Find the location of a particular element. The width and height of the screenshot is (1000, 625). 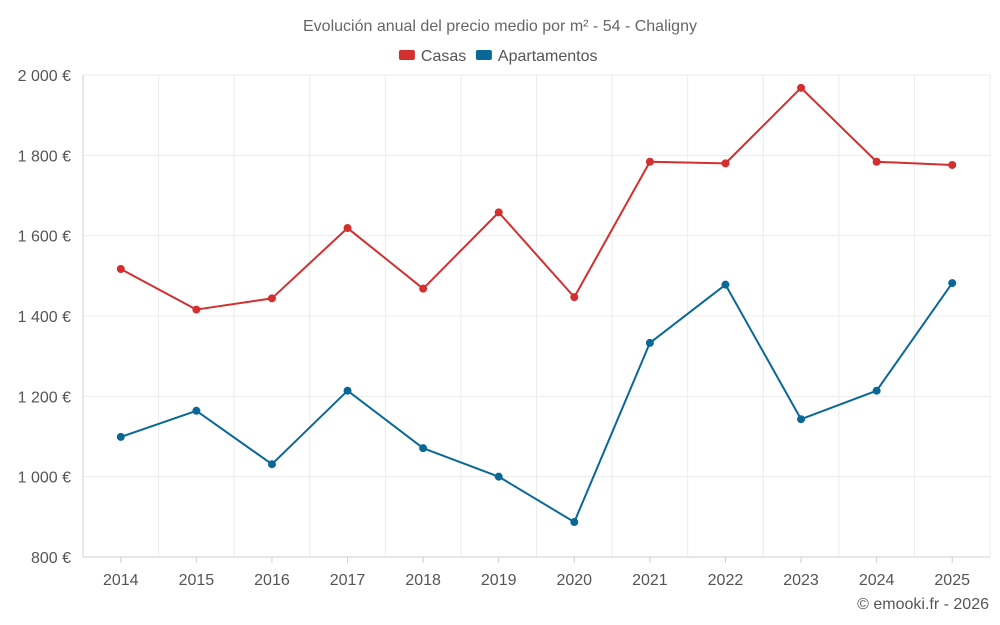

x-tick-label: 2024 is located at coordinates (877, 580).